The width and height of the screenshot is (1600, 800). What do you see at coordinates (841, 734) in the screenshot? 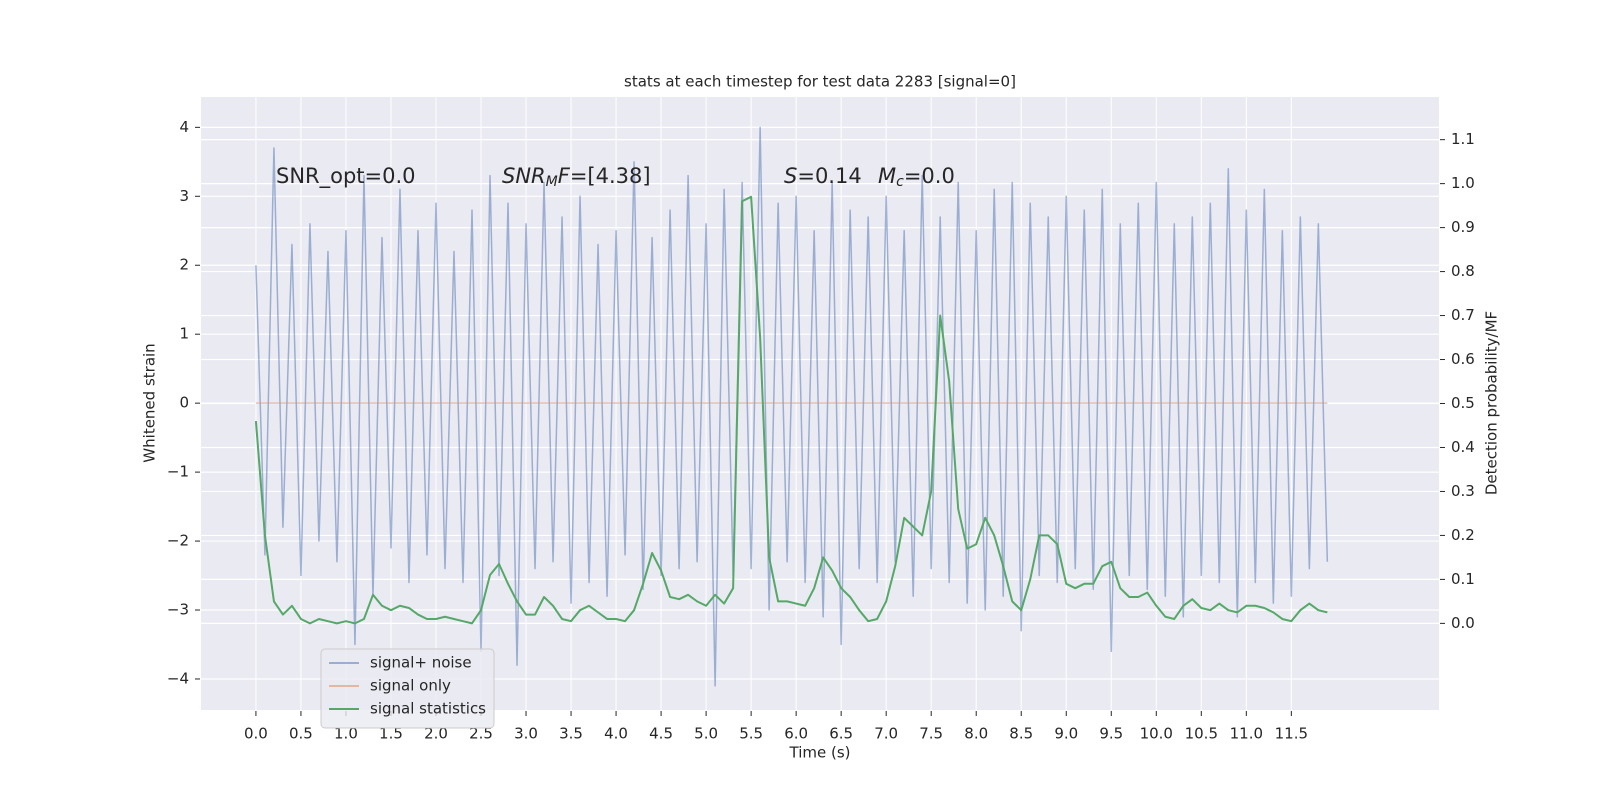
I see `x-tick-label: 6.5` at bounding box center [841, 734].